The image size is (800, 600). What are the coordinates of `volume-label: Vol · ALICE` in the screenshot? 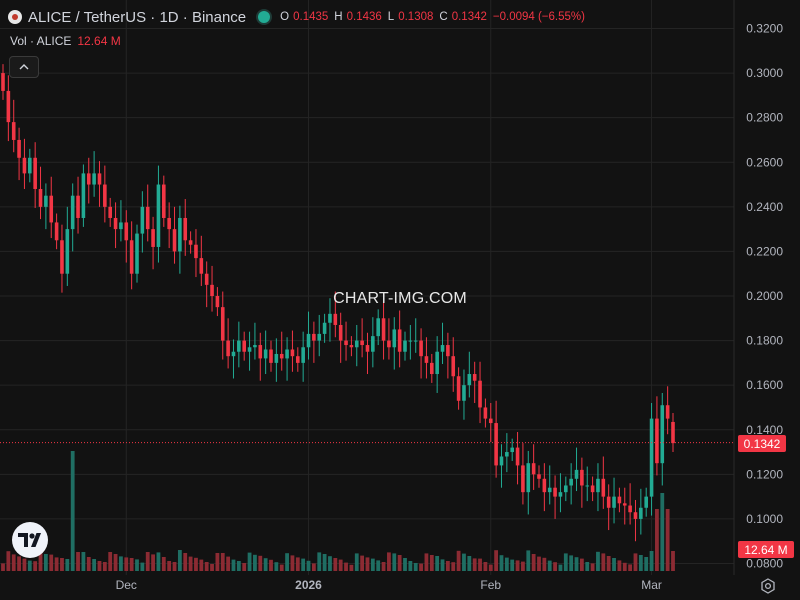 It's located at (41, 41).